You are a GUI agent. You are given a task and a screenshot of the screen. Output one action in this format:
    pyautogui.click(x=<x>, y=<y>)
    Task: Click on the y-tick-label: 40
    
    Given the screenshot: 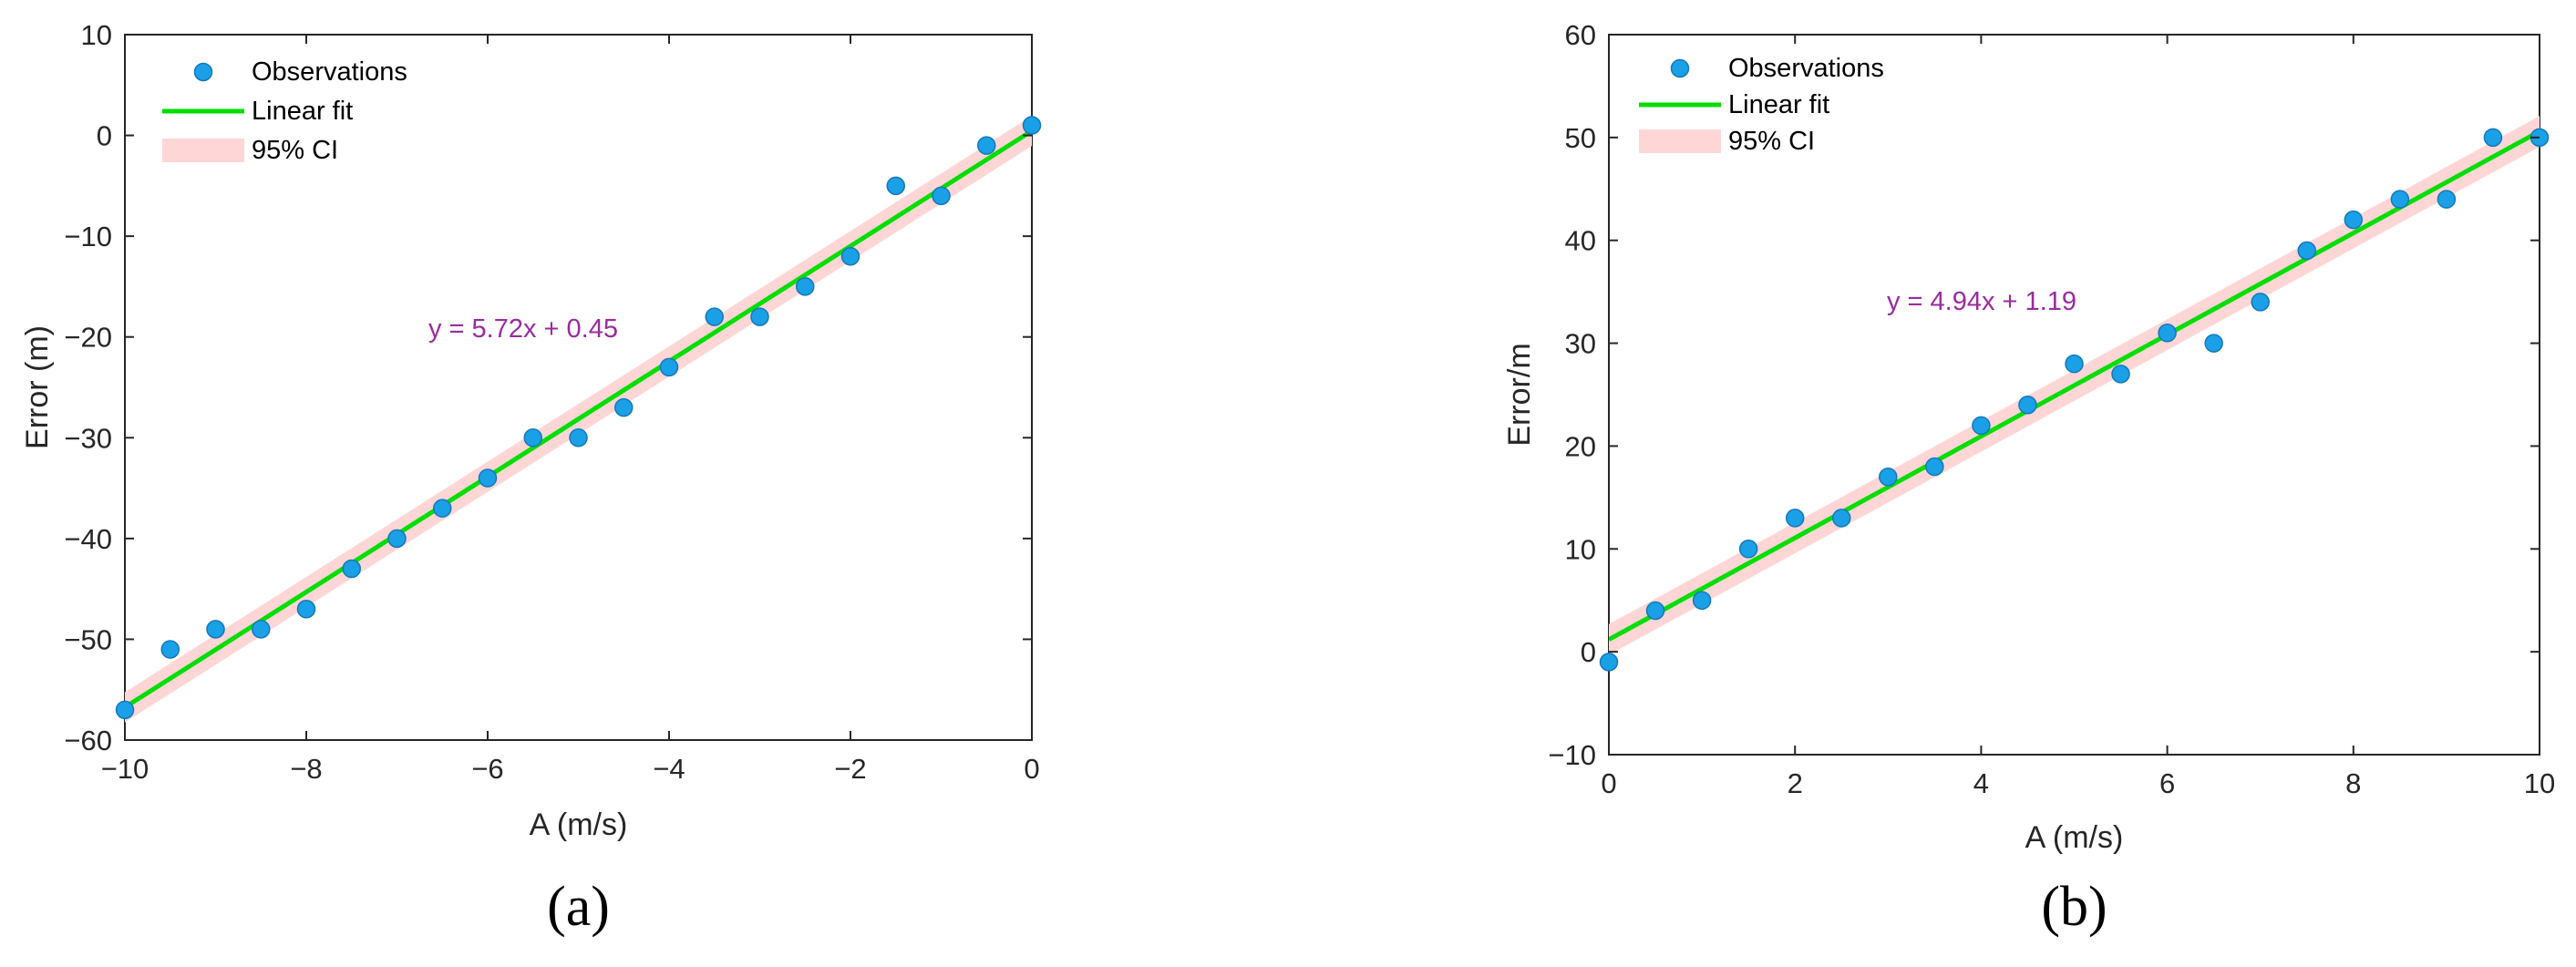 What is the action you would take?
    pyautogui.click(x=1580, y=241)
    